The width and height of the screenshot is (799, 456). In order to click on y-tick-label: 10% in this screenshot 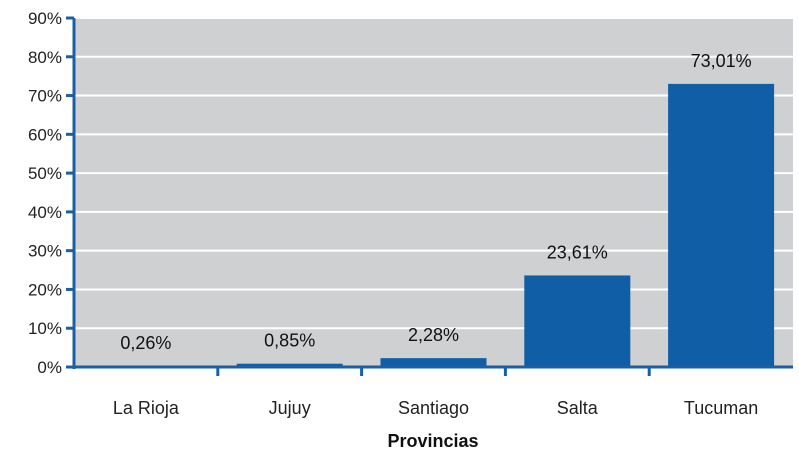, I will do `click(45, 328)`.